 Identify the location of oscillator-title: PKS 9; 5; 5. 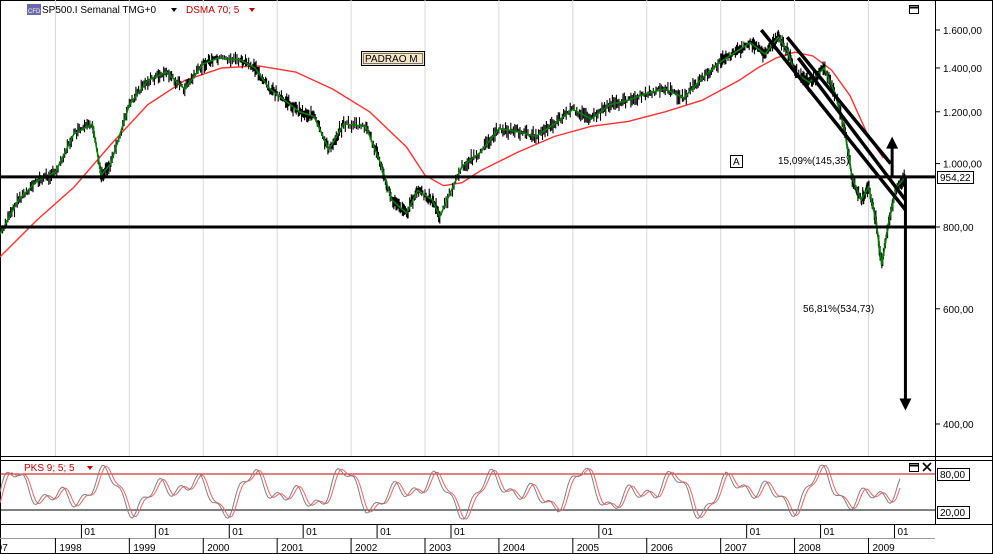
(49, 468).